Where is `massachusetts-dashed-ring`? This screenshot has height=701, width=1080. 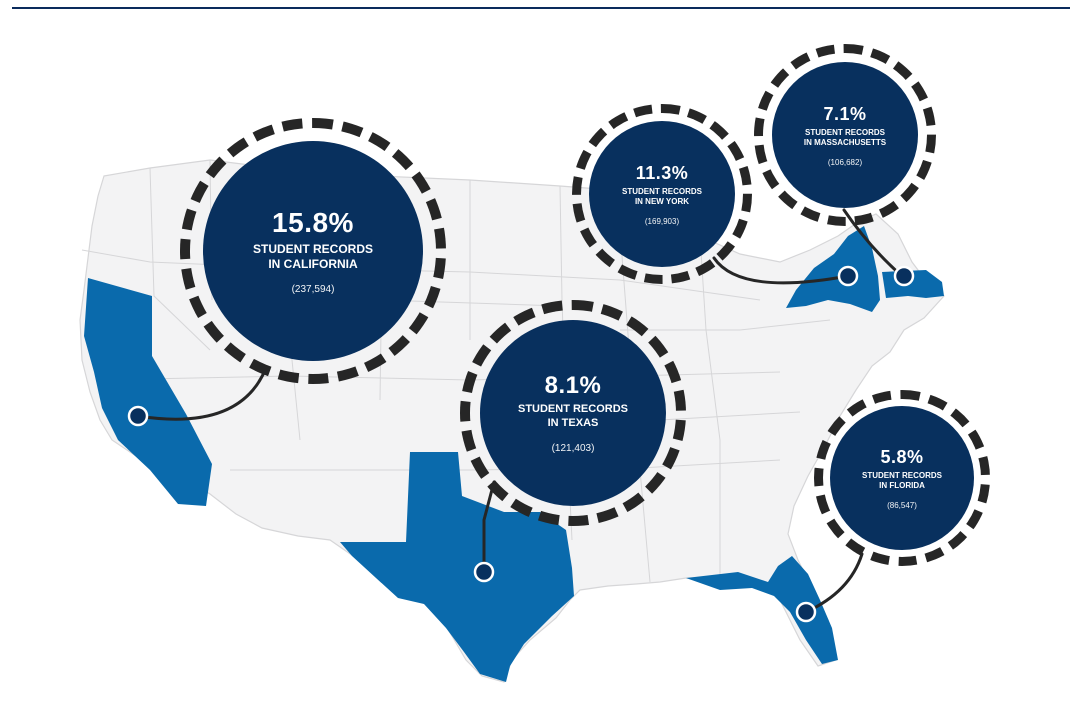
massachusetts-dashed-ring is located at coordinates (845, 135).